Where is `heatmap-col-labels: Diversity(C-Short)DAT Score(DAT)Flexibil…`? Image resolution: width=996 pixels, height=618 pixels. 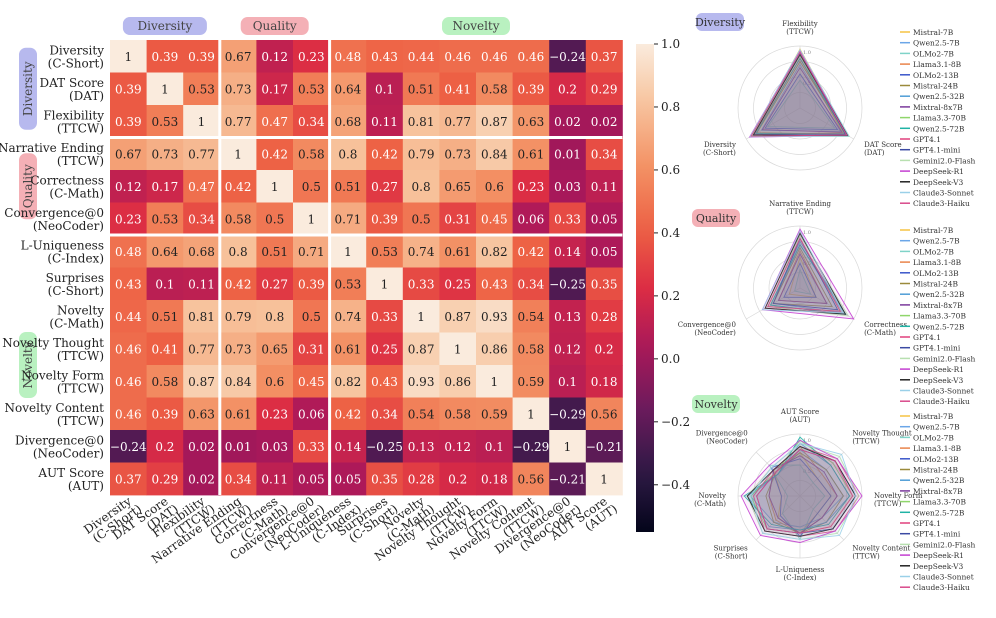
heatmap-col-labels: Diversity(C-Short)DAT Score(DAT)Flexibil… is located at coordinates (350, 530).